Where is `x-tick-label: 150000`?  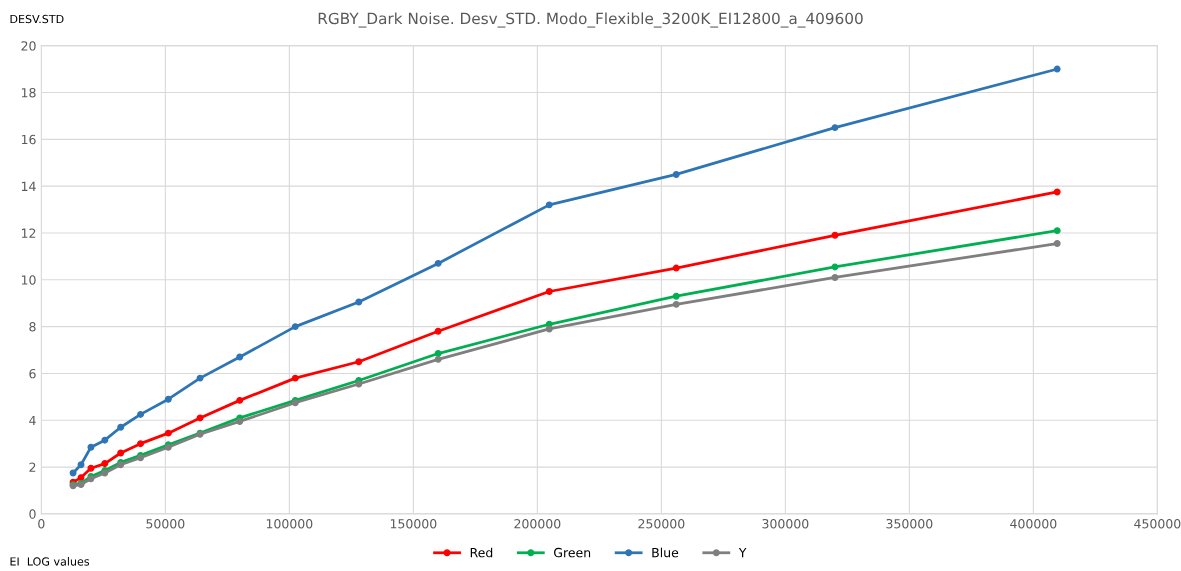
x-tick-label: 150000 is located at coordinates (413, 523).